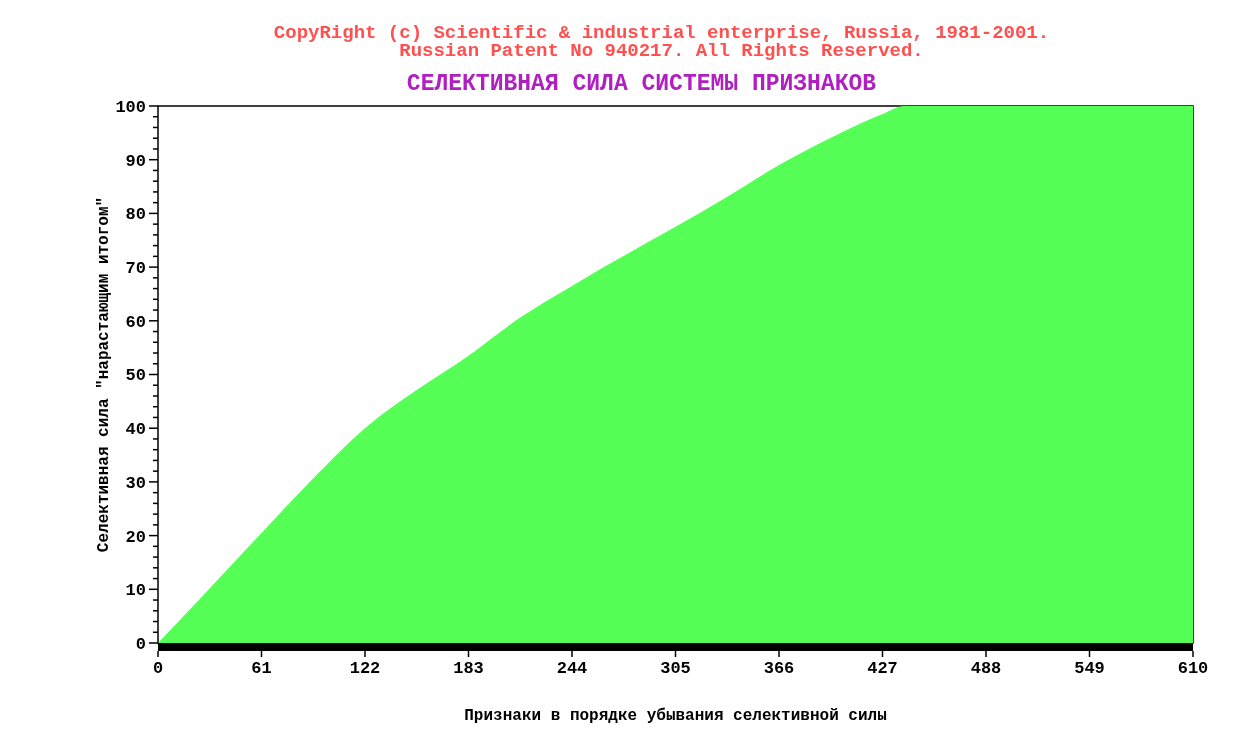 The height and width of the screenshot is (734, 1243). What do you see at coordinates (261, 668) in the screenshot?
I see `x-tick-label: 61` at bounding box center [261, 668].